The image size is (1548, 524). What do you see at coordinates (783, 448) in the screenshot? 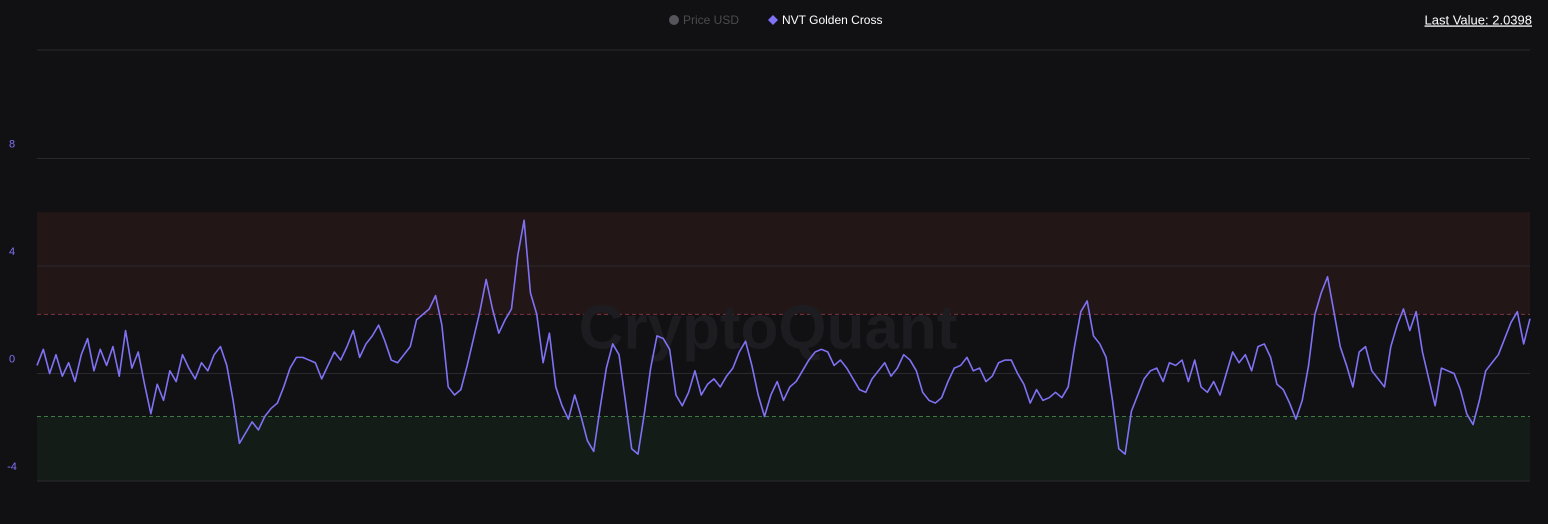
I see `zone-band` at bounding box center [783, 448].